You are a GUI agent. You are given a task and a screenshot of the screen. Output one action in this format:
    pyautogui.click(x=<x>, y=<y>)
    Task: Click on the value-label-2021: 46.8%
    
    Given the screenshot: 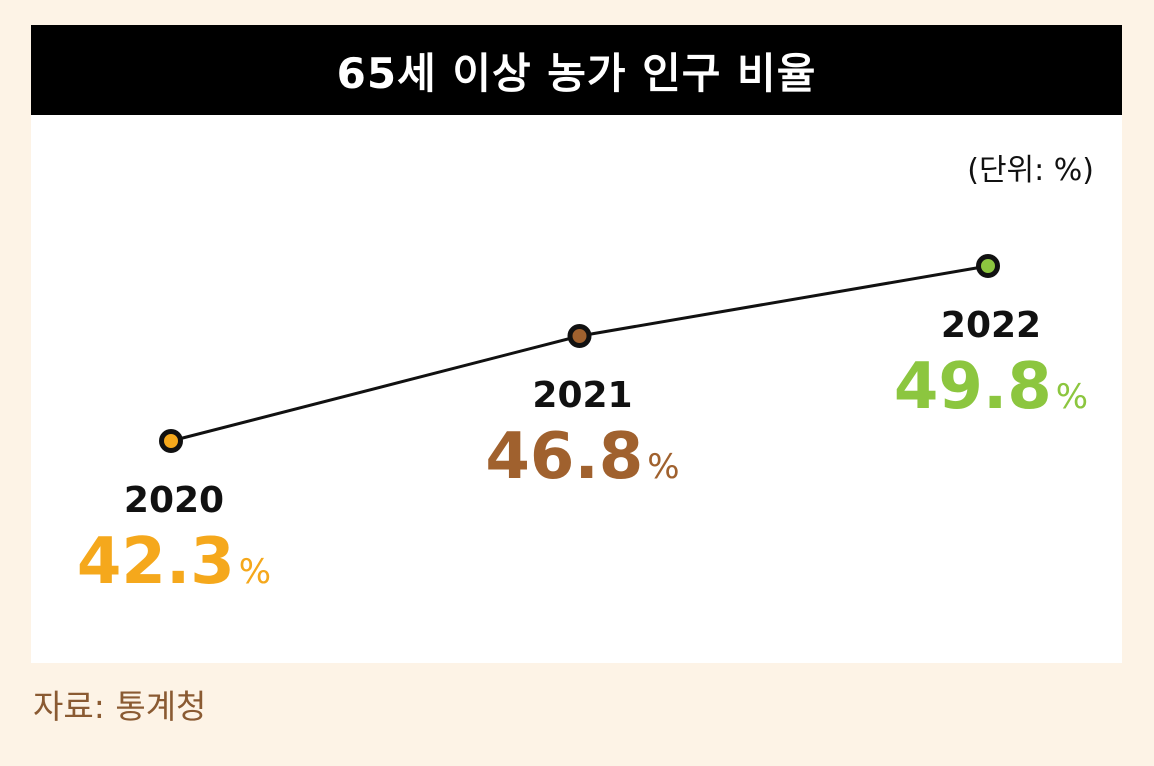 What is the action you would take?
    pyautogui.click(x=582, y=457)
    